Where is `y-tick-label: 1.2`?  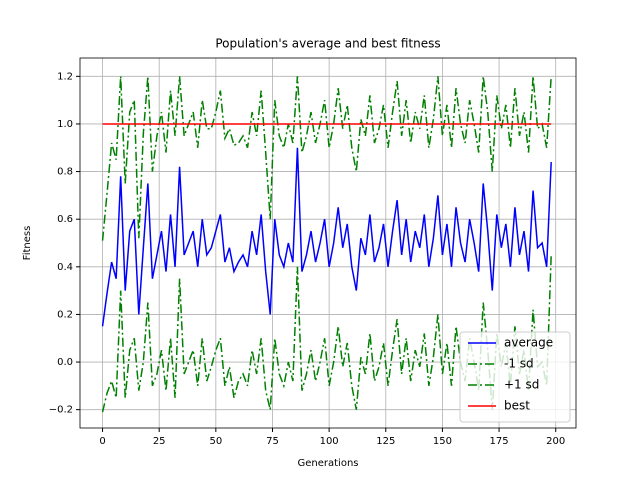
y-tick-label: 1.2 is located at coordinates (65, 76).